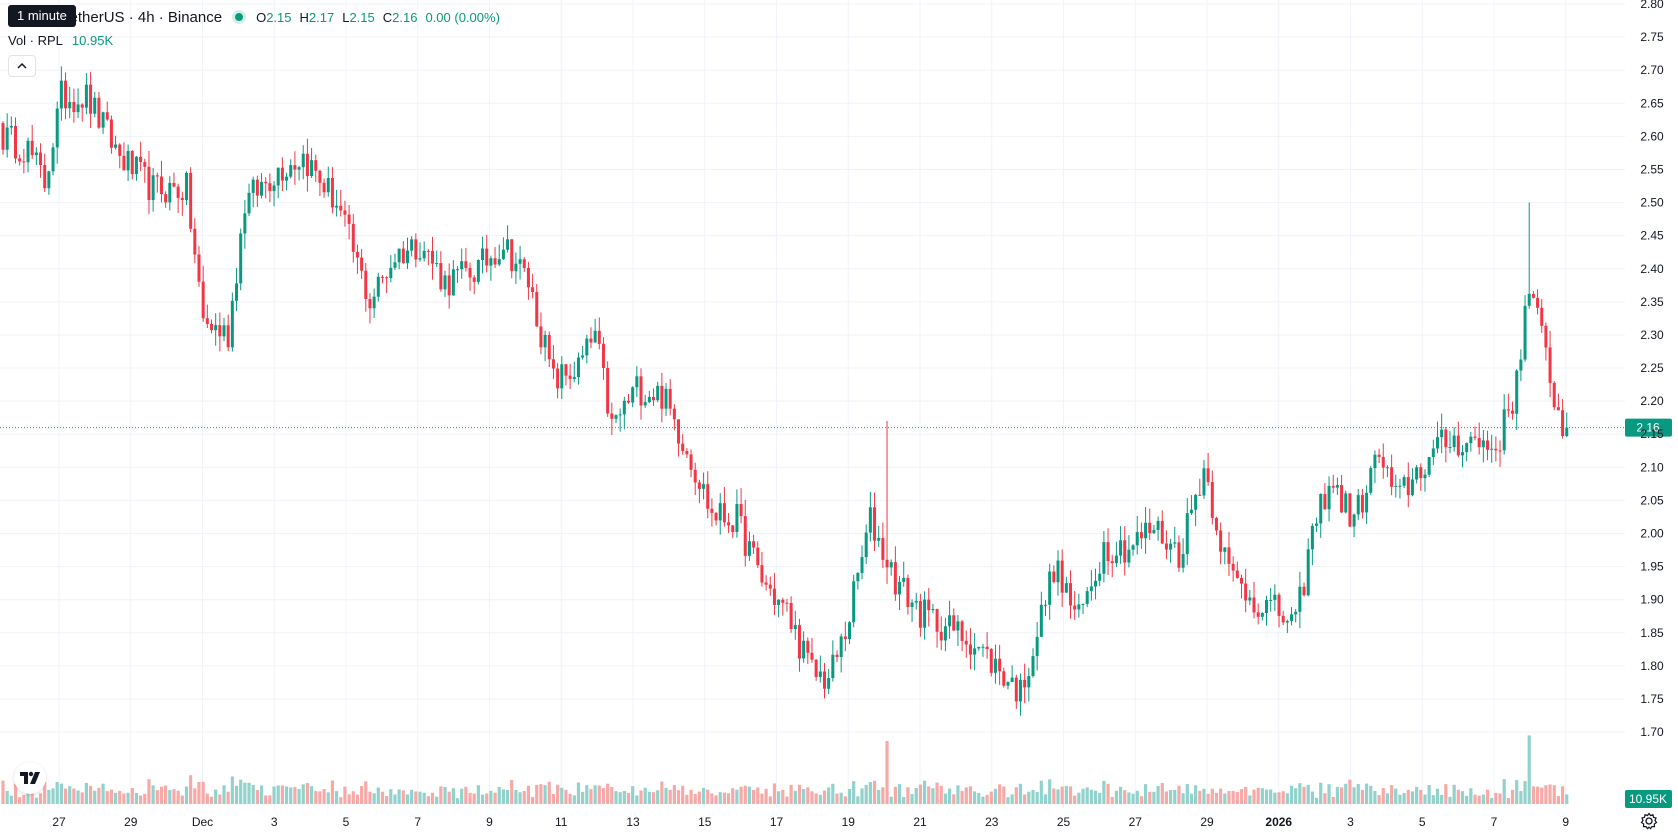 This screenshot has height=835, width=1678. Describe the element at coordinates (30, 778) in the screenshot. I see `tradingview-logo-icon` at that location.